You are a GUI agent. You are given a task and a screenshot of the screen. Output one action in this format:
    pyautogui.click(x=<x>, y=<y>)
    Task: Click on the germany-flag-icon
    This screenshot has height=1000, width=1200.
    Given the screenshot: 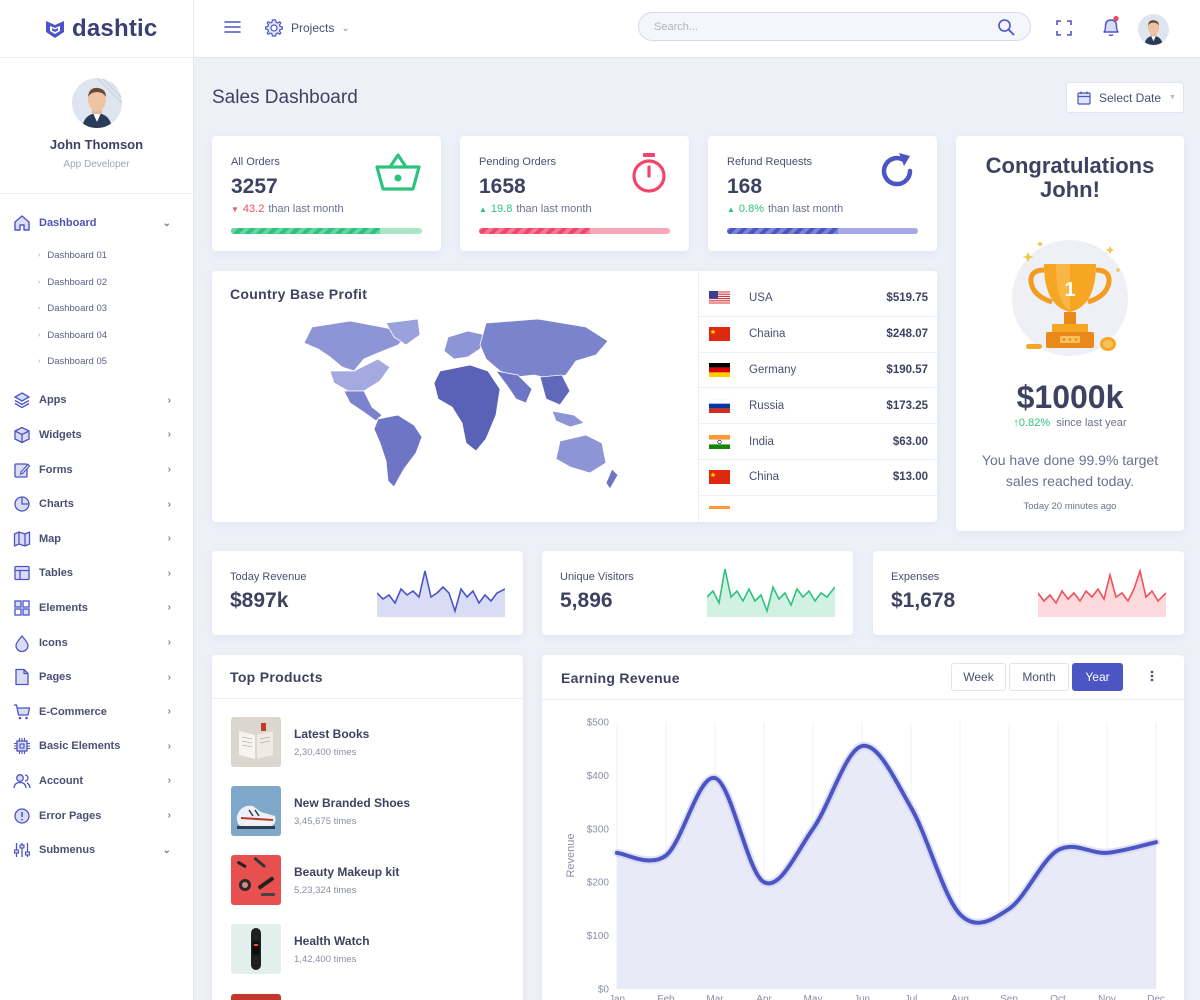 What is the action you would take?
    pyautogui.click(x=719, y=369)
    